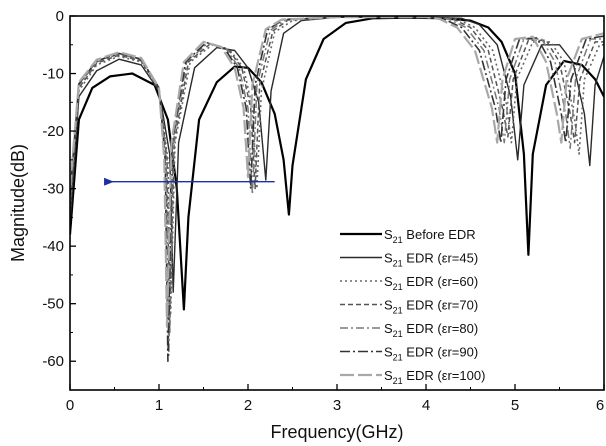  Describe the element at coordinates (70, 405) in the screenshot. I see `x-tick-label: 0` at that location.